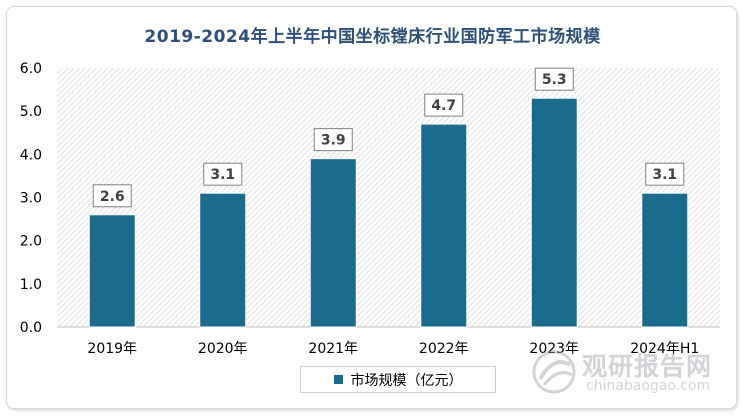  What do you see at coordinates (31, 242) in the screenshot?
I see `y-tick-label: 2.0` at bounding box center [31, 242].